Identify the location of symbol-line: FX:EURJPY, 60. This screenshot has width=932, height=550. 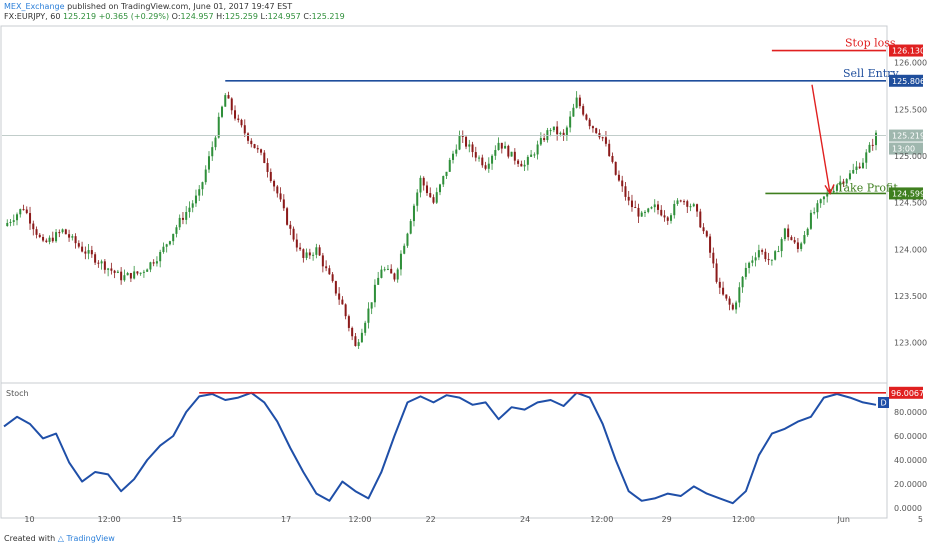
(32, 16).